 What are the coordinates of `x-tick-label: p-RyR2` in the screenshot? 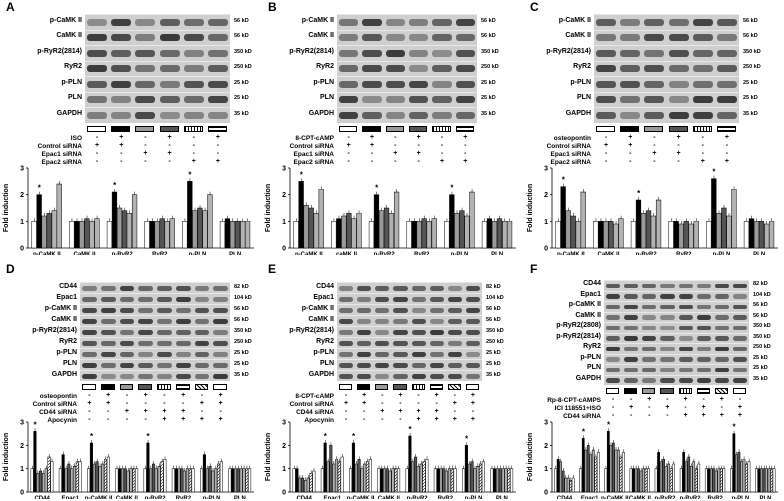 It's located at (123, 253).